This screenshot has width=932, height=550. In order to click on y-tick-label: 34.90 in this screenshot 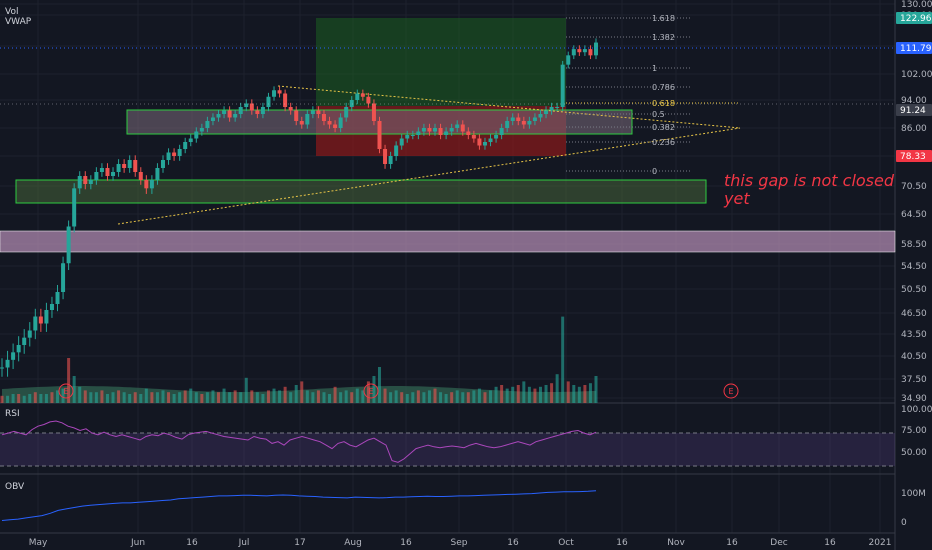, I will do `click(914, 399)`.